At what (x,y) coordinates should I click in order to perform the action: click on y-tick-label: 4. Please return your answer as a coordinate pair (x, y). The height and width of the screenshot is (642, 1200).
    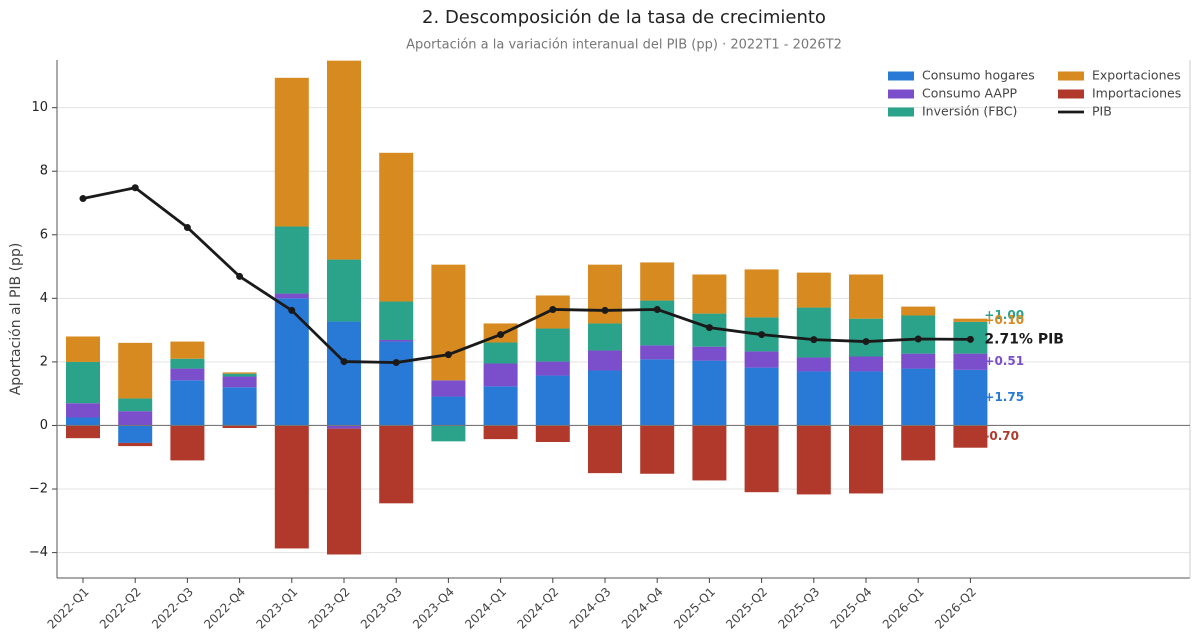
    Looking at the image, I should click on (44, 298).